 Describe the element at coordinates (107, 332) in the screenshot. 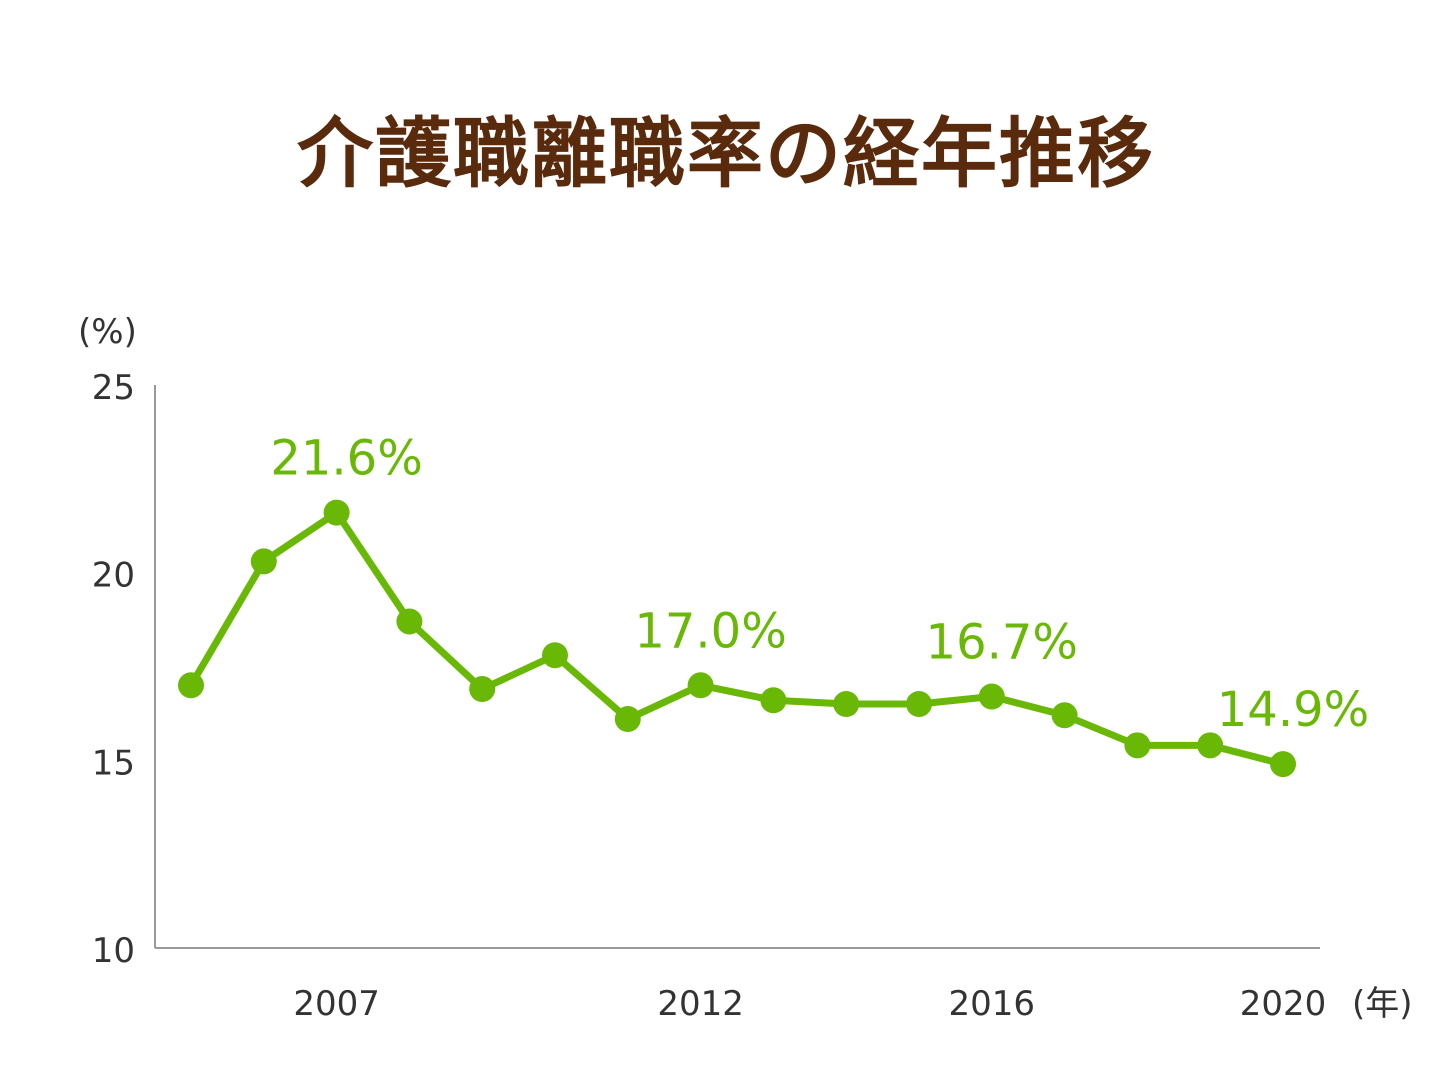

I see `y-axis-unit: (%)` at that location.